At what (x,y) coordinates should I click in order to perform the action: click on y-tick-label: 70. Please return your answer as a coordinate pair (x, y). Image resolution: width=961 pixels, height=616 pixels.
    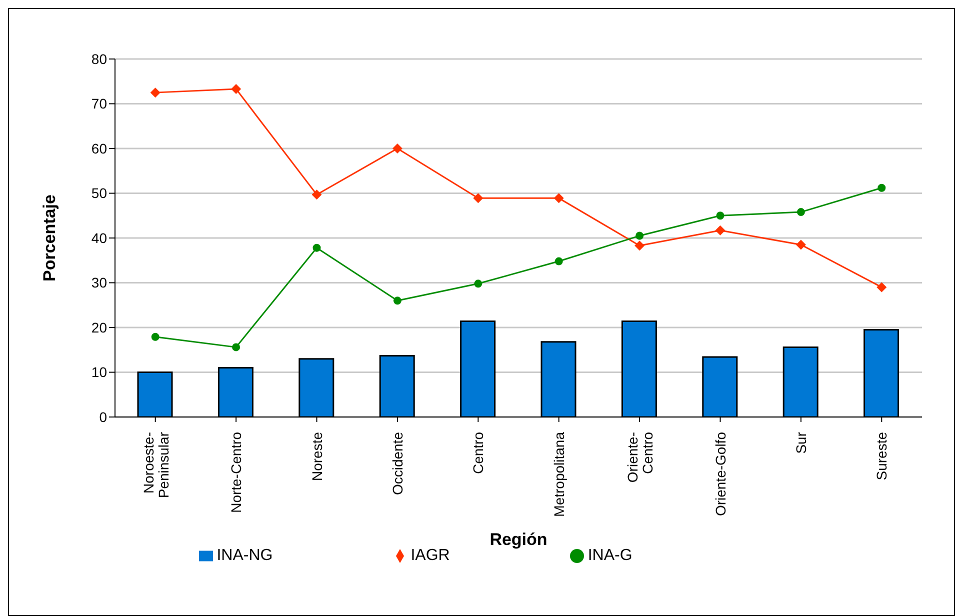
    Looking at the image, I should click on (99, 104).